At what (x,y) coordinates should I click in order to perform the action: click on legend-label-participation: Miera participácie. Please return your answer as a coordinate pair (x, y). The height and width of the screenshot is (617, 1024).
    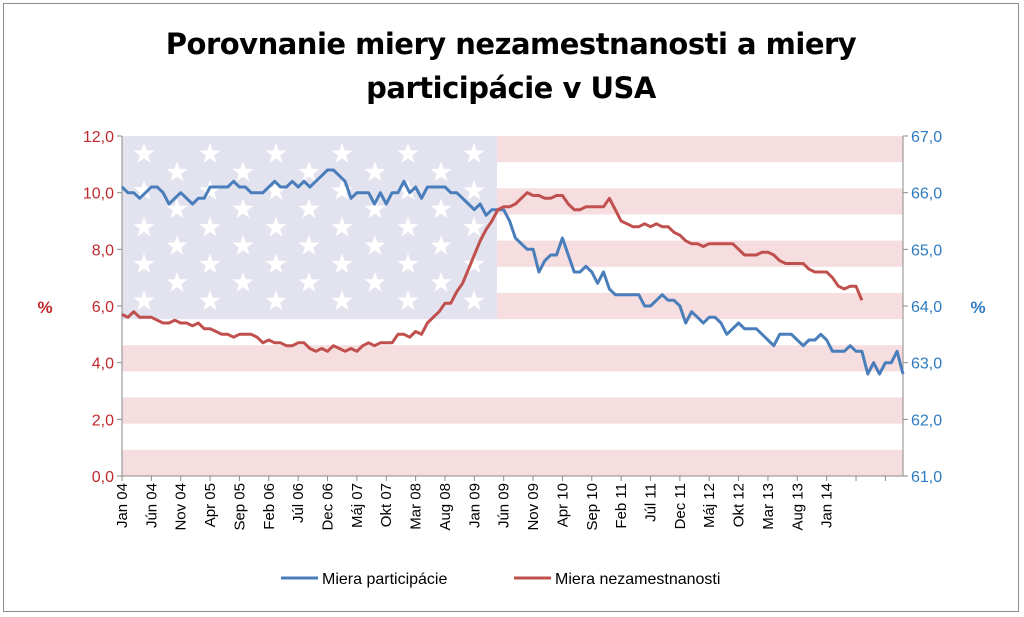
    Looking at the image, I should click on (384, 579).